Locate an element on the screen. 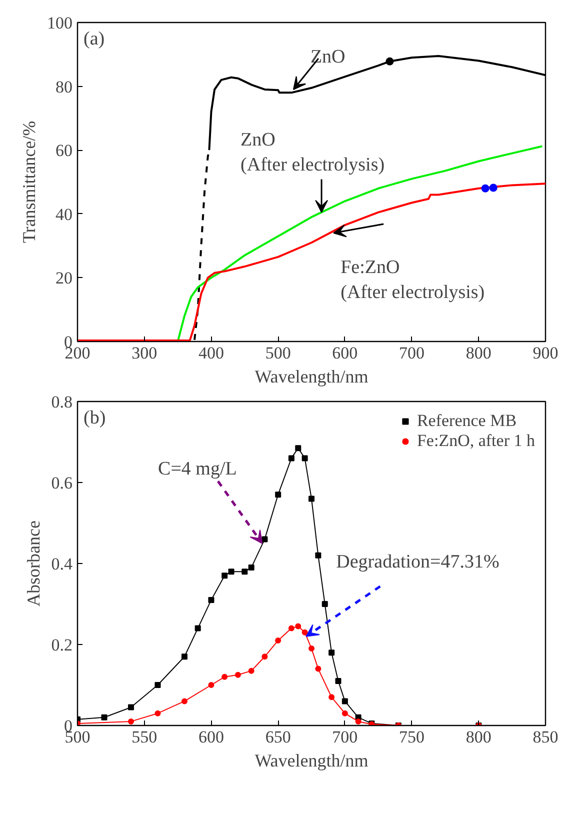 The image size is (564, 816). annotation: (a) is located at coordinates (94, 39).